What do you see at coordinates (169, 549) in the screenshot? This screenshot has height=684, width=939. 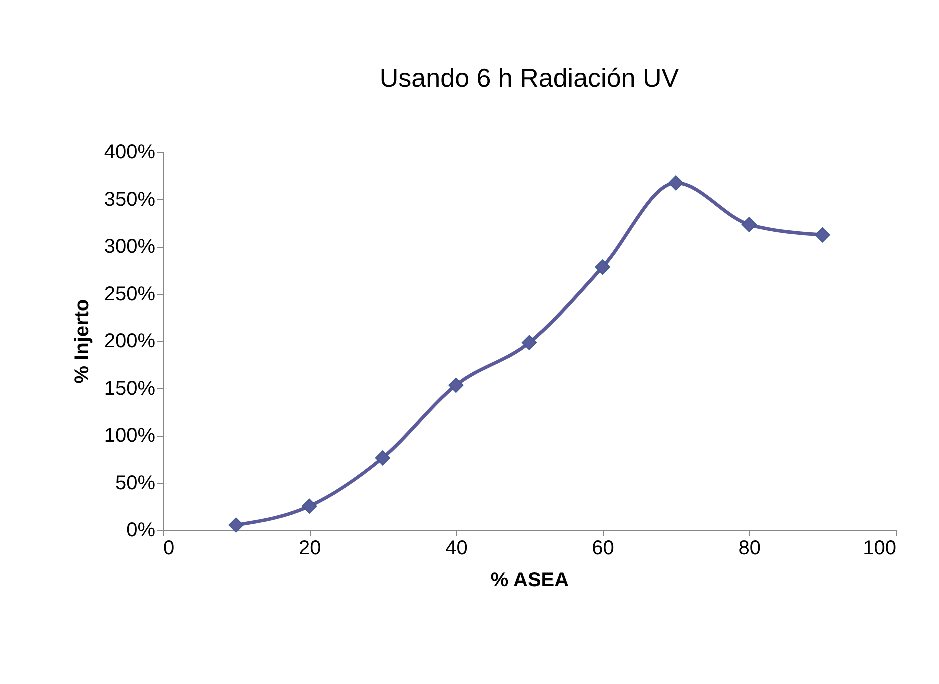 I see `x-tick-label: 0` at bounding box center [169, 549].